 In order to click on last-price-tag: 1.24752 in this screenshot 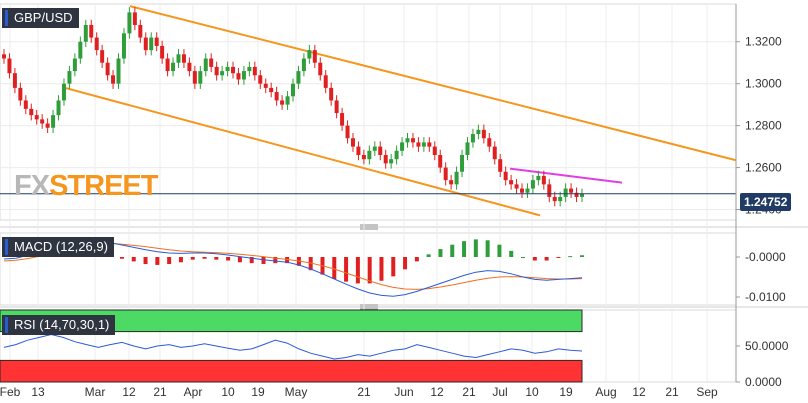, I will do `click(766, 202)`.